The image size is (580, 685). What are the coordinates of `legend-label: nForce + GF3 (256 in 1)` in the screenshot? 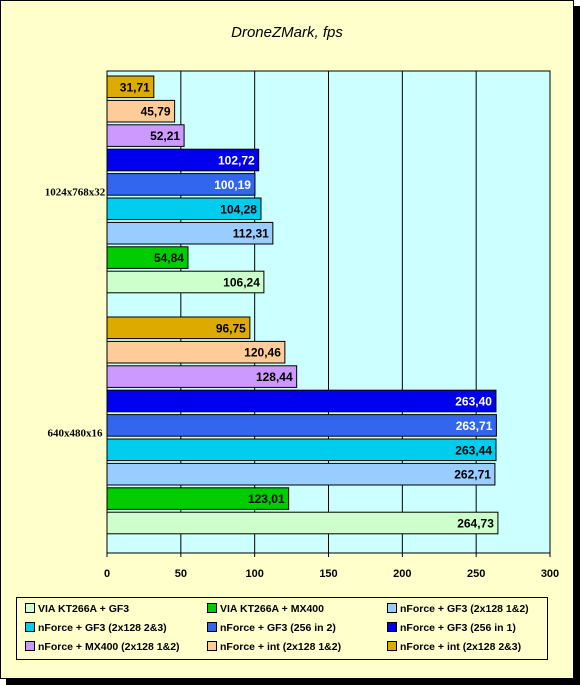 It's located at (458, 628).